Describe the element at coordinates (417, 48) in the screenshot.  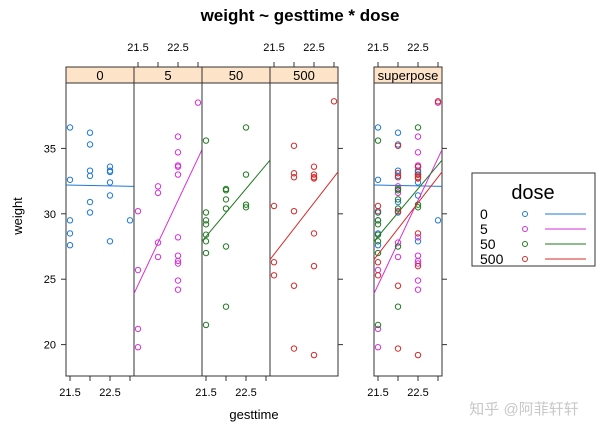
I see `x-tick-label-top: 22.5` at that location.